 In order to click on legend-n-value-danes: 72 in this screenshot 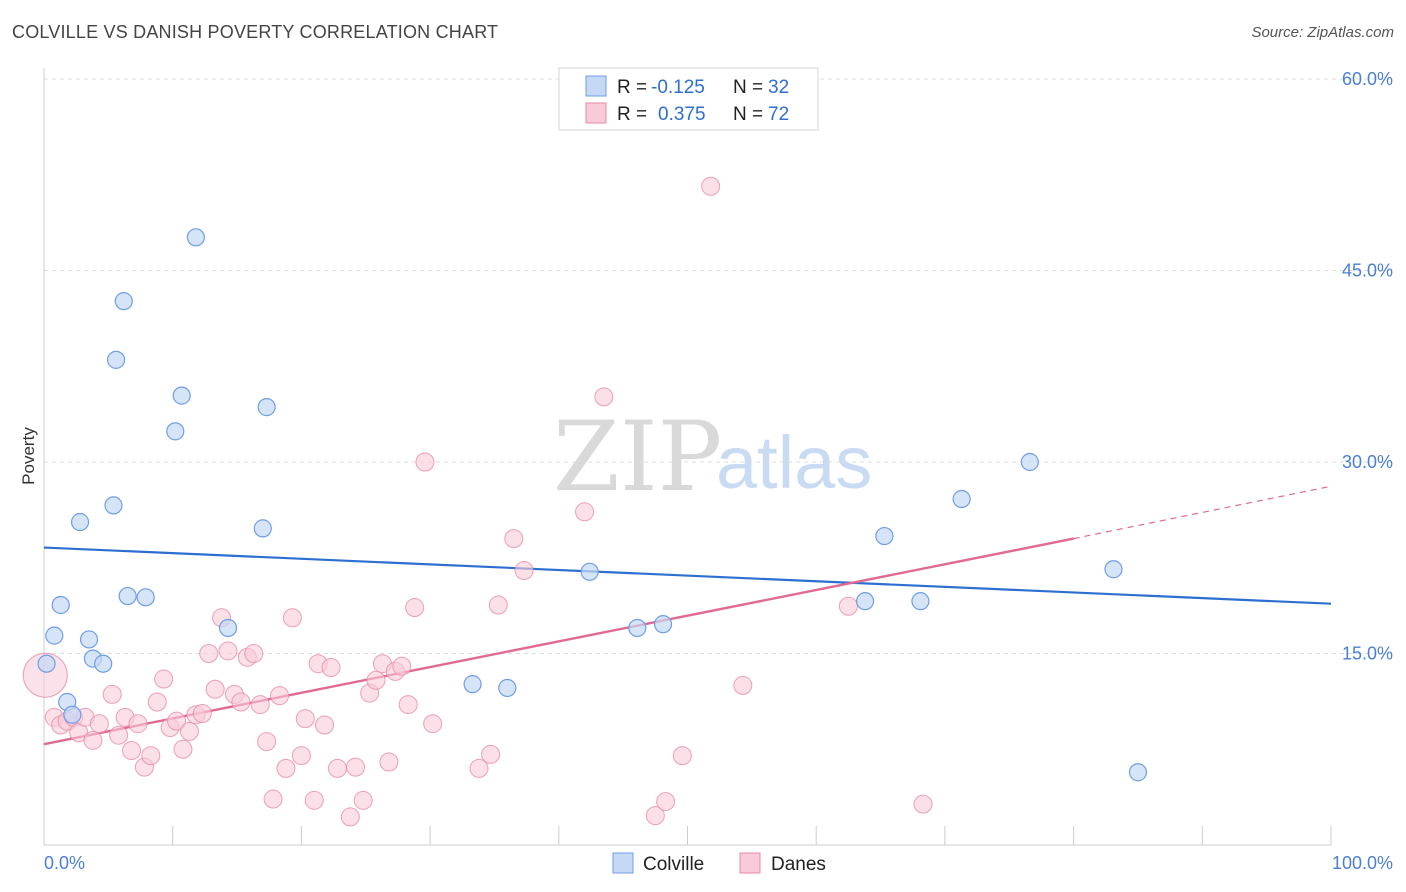, I will do `click(778, 114)`.